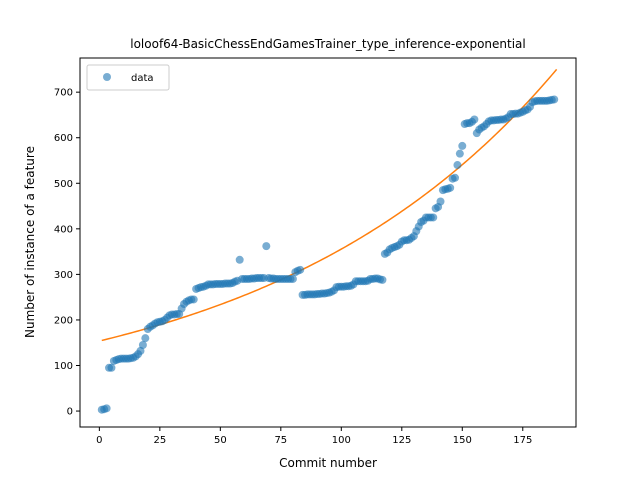 This screenshot has width=640, height=480. Describe the element at coordinates (107, 77) in the screenshot. I see `legend-marker-data` at that location.